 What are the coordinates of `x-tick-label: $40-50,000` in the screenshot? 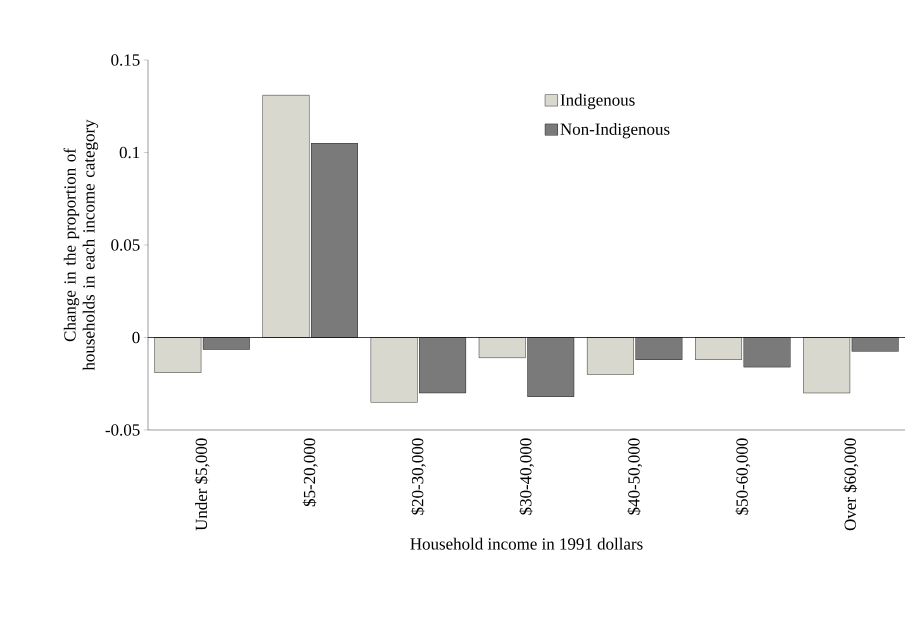 It's located at (634, 476).